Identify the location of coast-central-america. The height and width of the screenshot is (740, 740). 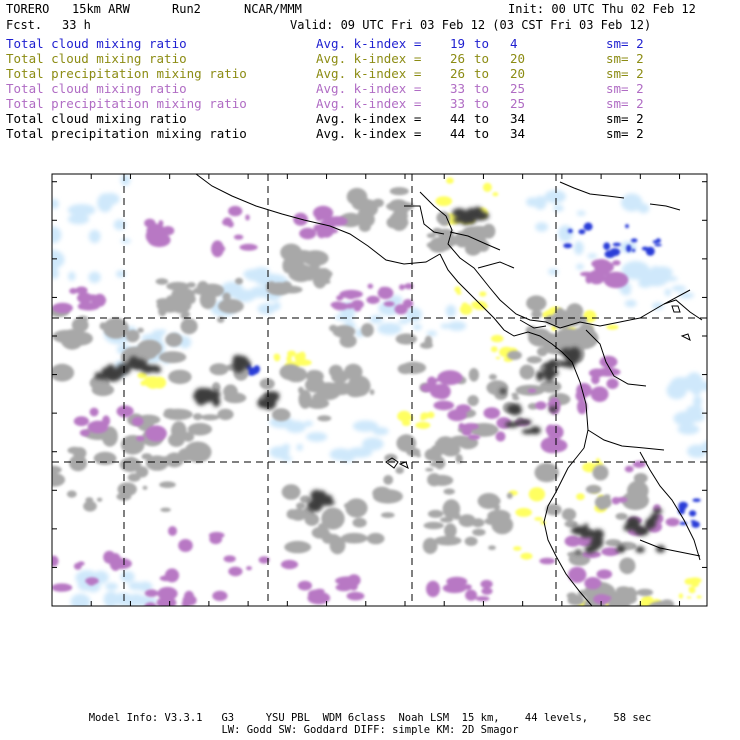
(501, 303).